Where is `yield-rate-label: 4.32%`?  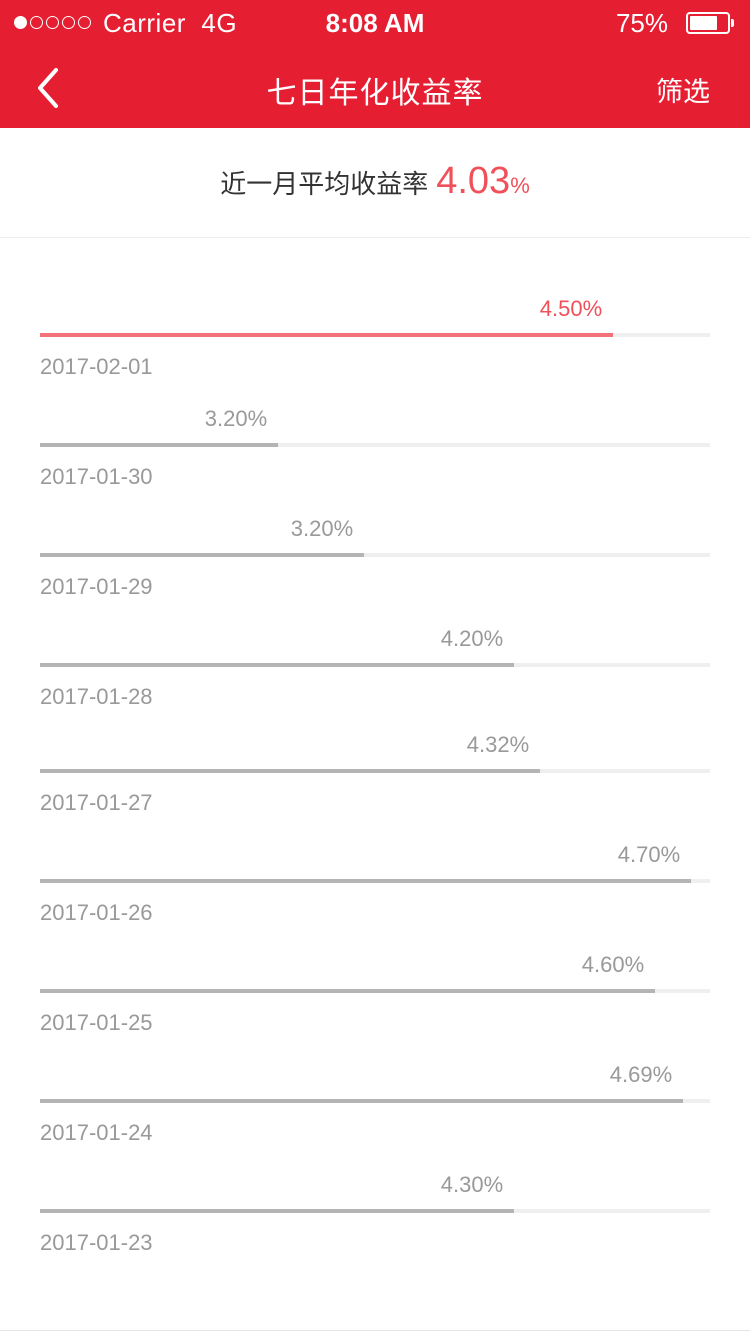 yield-rate-label: 4.32% is located at coordinates (498, 744).